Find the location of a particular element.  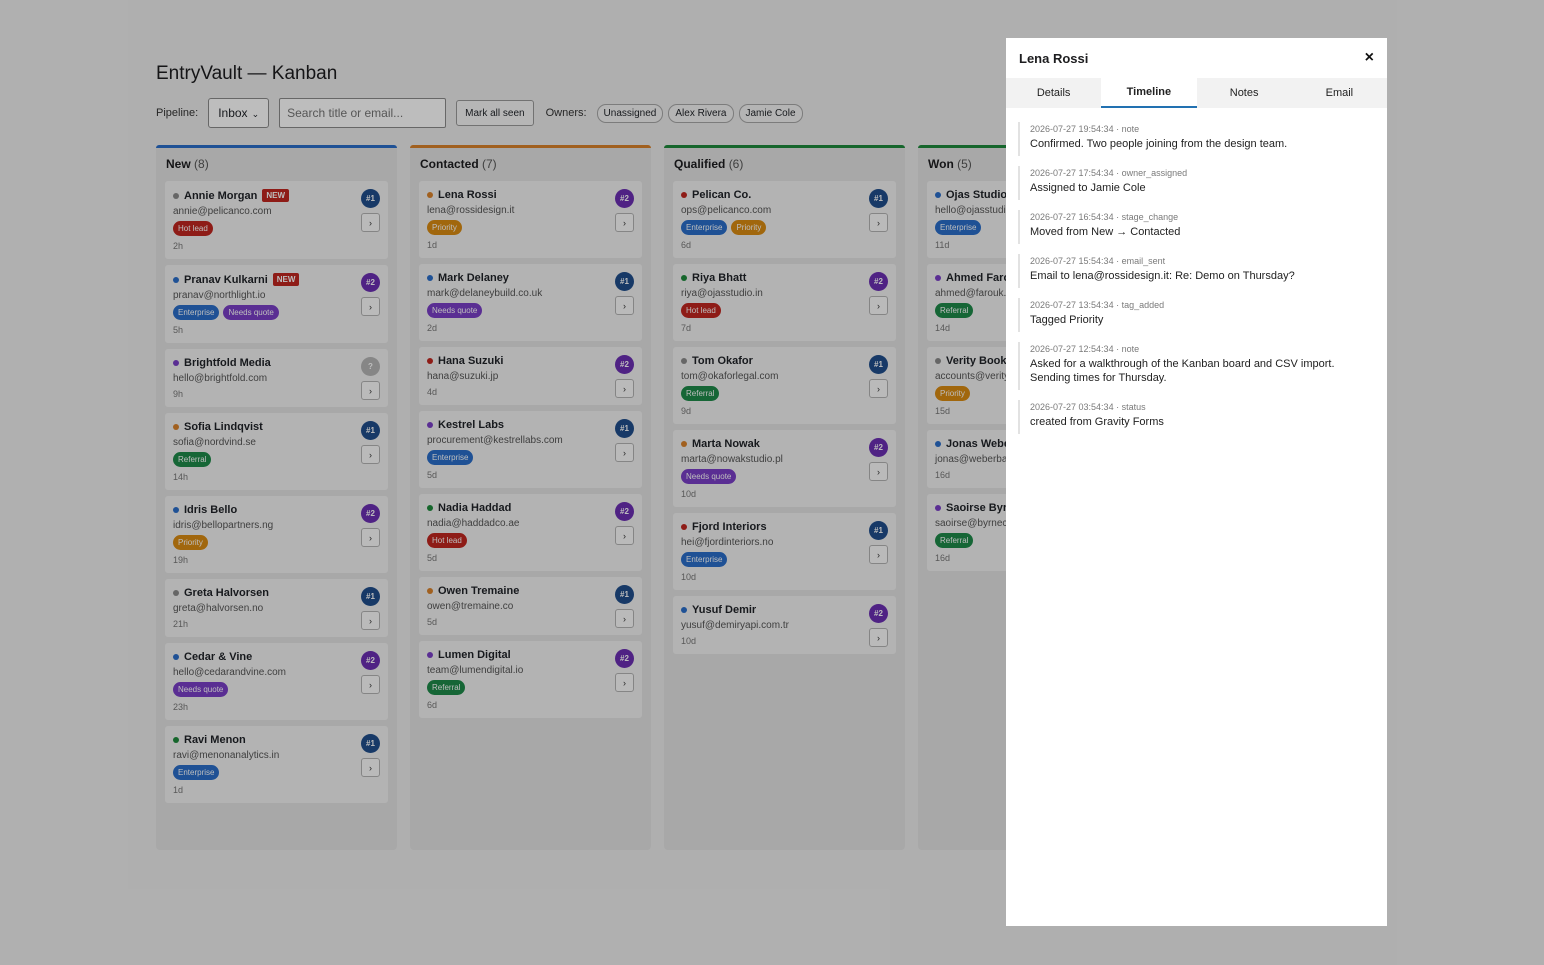

close-icon: × is located at coordinates (1369, 57).